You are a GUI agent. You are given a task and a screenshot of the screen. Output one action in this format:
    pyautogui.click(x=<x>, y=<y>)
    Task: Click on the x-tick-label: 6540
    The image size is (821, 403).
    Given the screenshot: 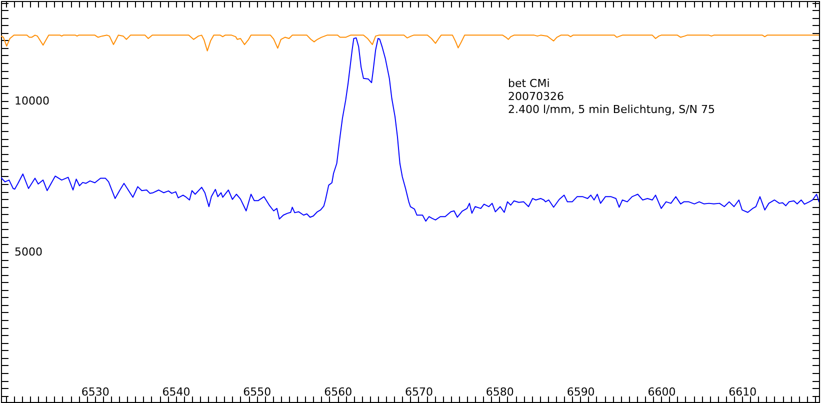 What is the action you would take?
    pyautogui.click(x=176, y=392)
    